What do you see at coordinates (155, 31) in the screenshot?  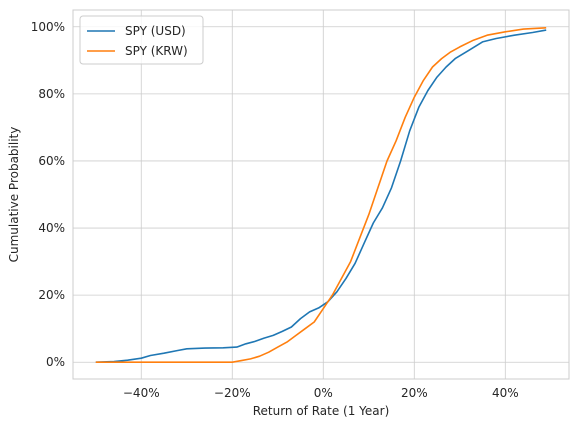 I see `legend-label-usd: SPY (USD)` at bounding box center [155, 31].